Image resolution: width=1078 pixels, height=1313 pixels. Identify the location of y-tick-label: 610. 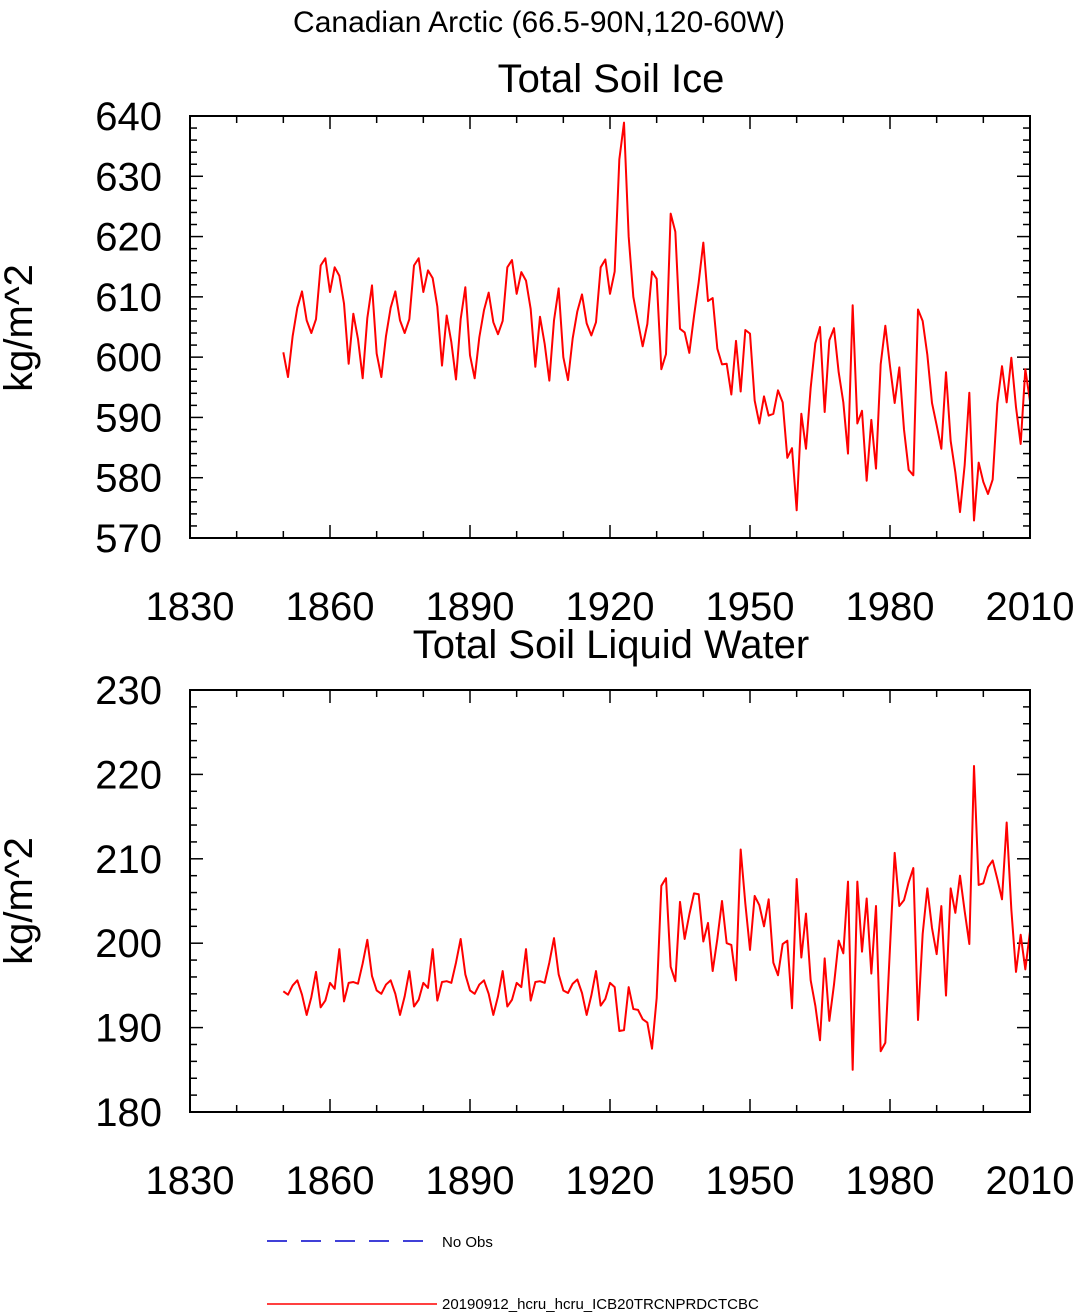
(128, 298).